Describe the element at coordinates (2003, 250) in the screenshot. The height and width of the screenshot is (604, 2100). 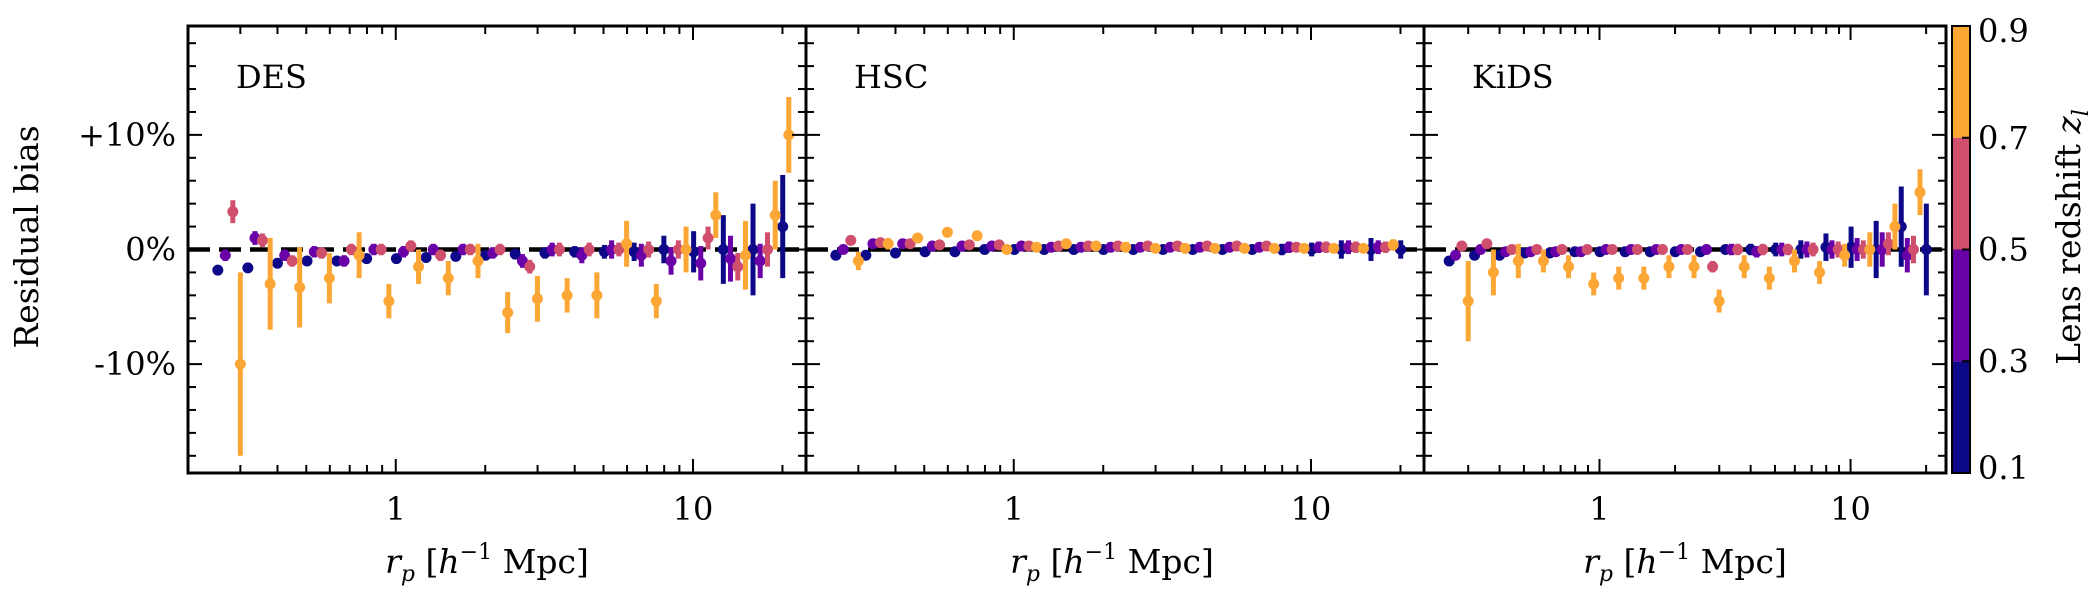
I see `colorbar-tick-label: 0.5` at that location.